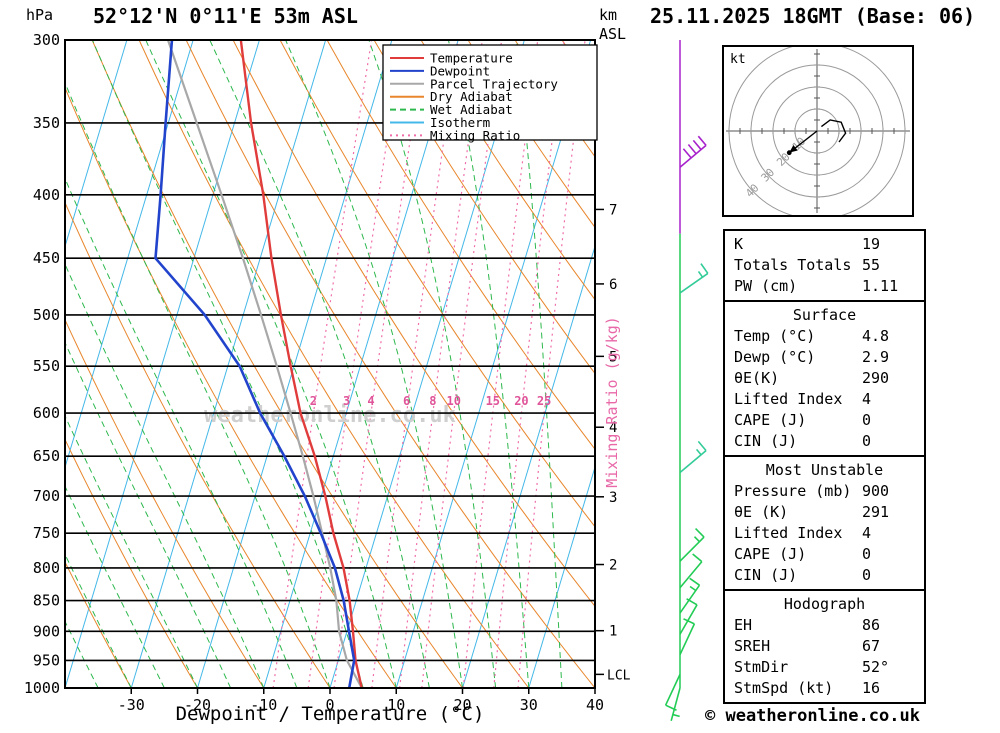 The height and width of the screenshot is (733, 1000). What do you see at coordinates (431, 401) in the screenshot?
I see `mixing-ratio-labels: 2 3 4 6 8 10 15 20 25` at bounding box center [431, 401].